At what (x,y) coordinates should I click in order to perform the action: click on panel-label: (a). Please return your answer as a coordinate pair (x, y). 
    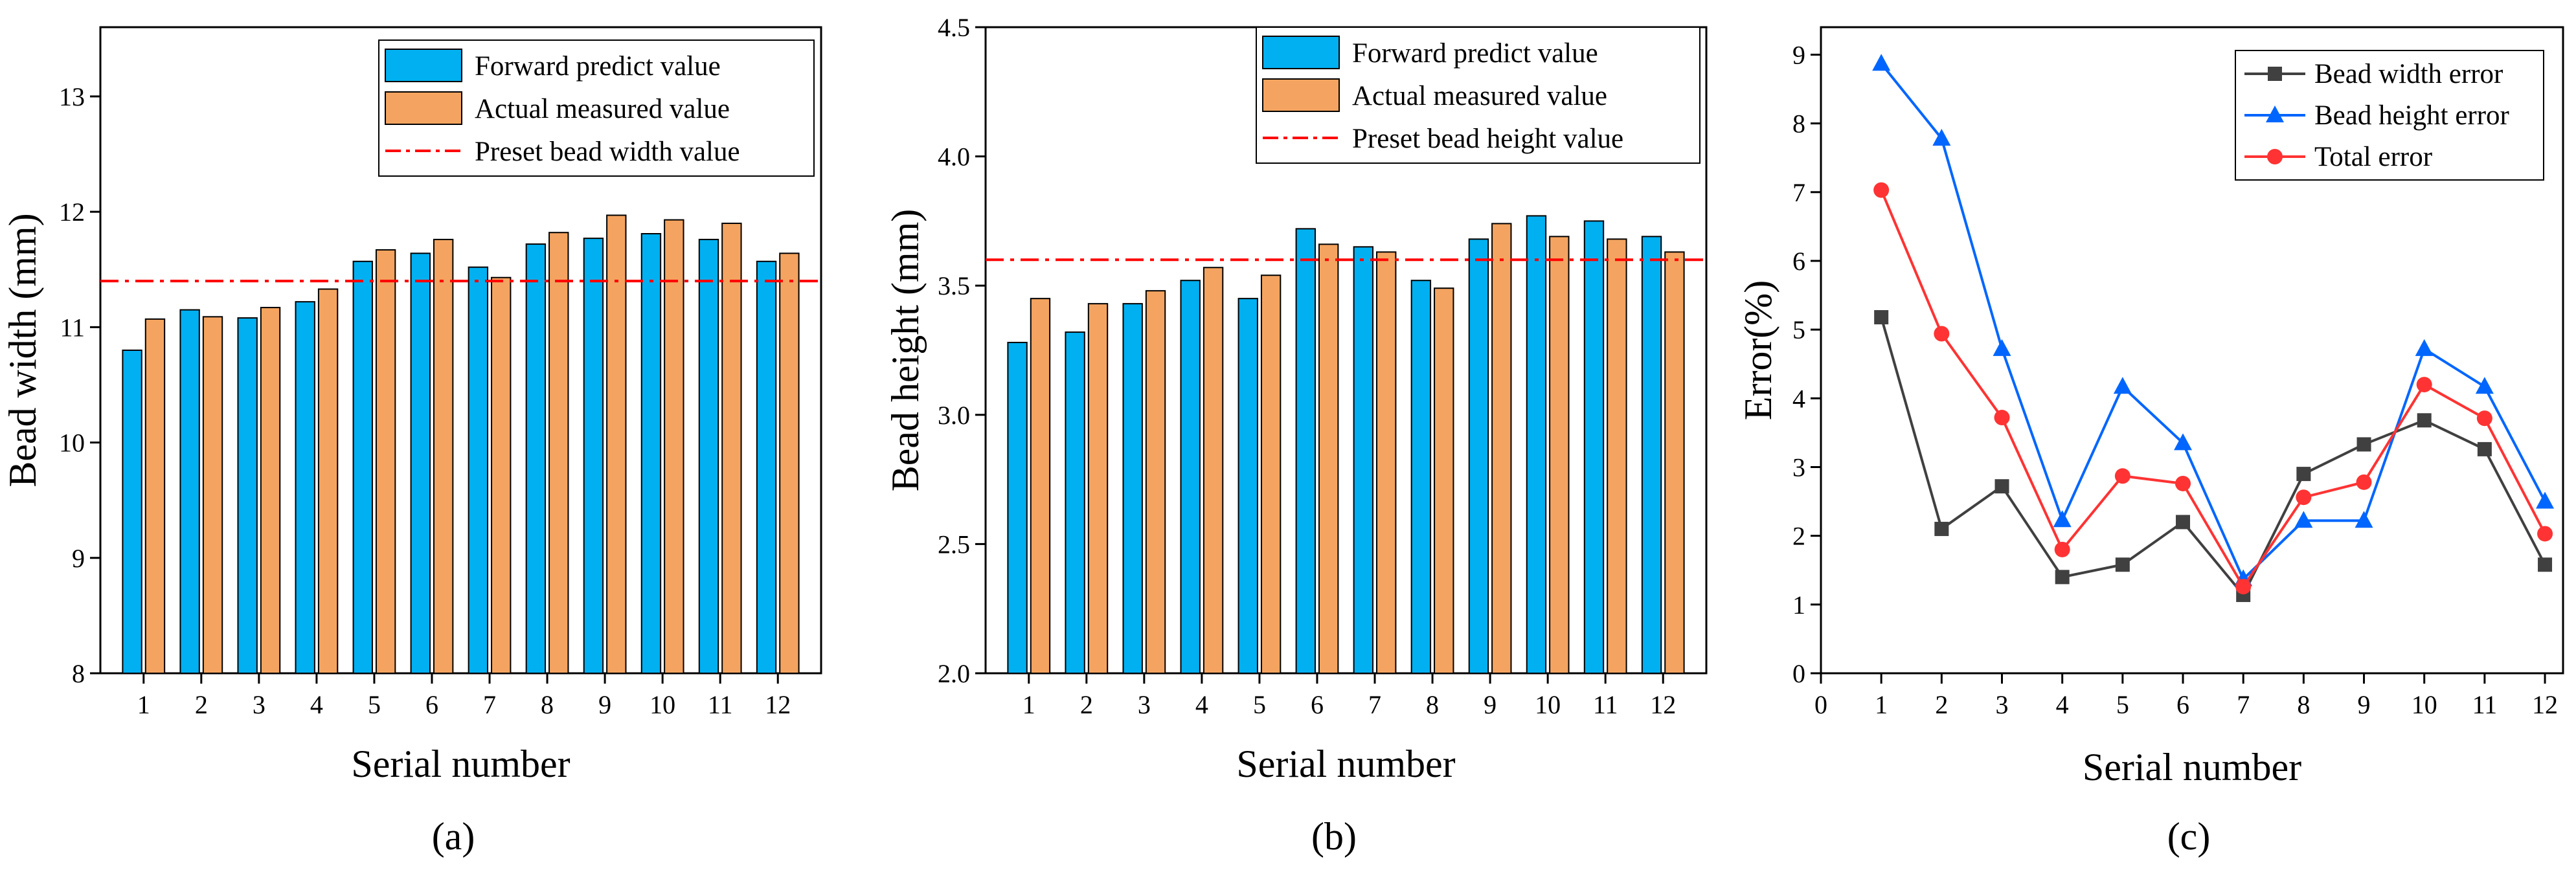
    Looking at the image, I should click on (453, 836).